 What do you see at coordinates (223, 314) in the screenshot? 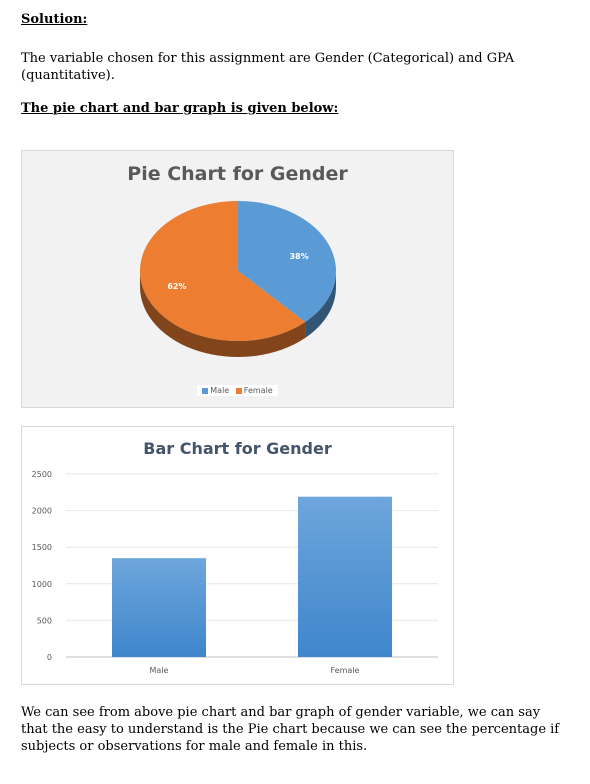
I see `pie-slice-side-female` at bounding box center [223, 314].